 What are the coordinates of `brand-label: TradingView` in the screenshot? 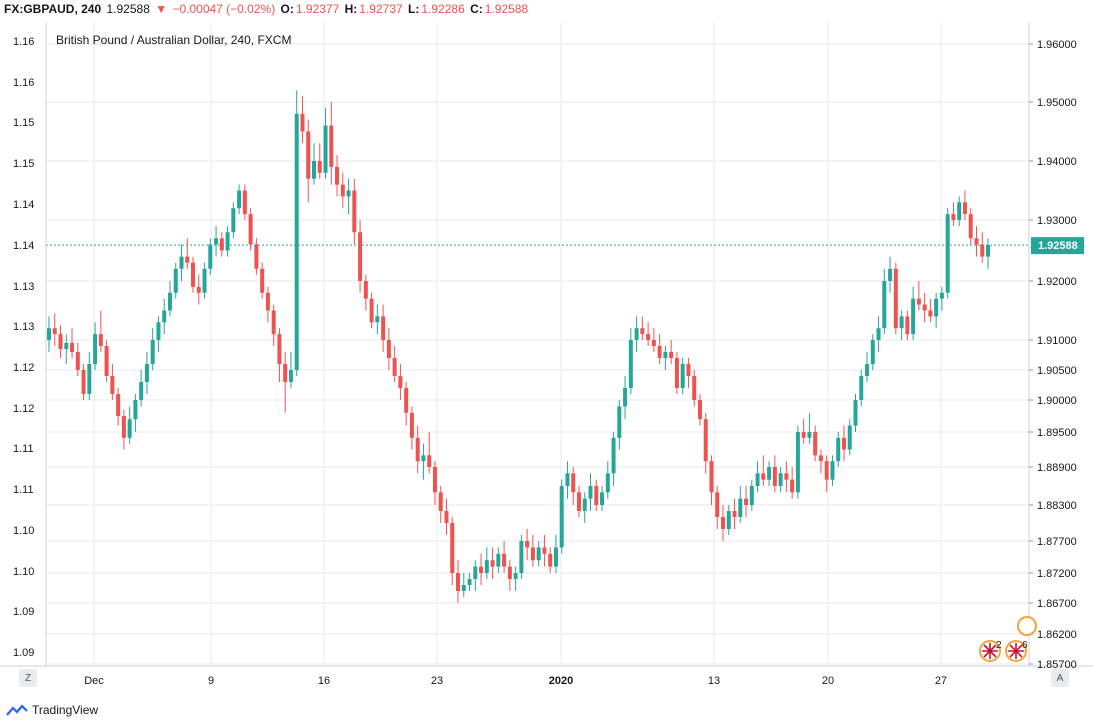 It's located at (65, 710).